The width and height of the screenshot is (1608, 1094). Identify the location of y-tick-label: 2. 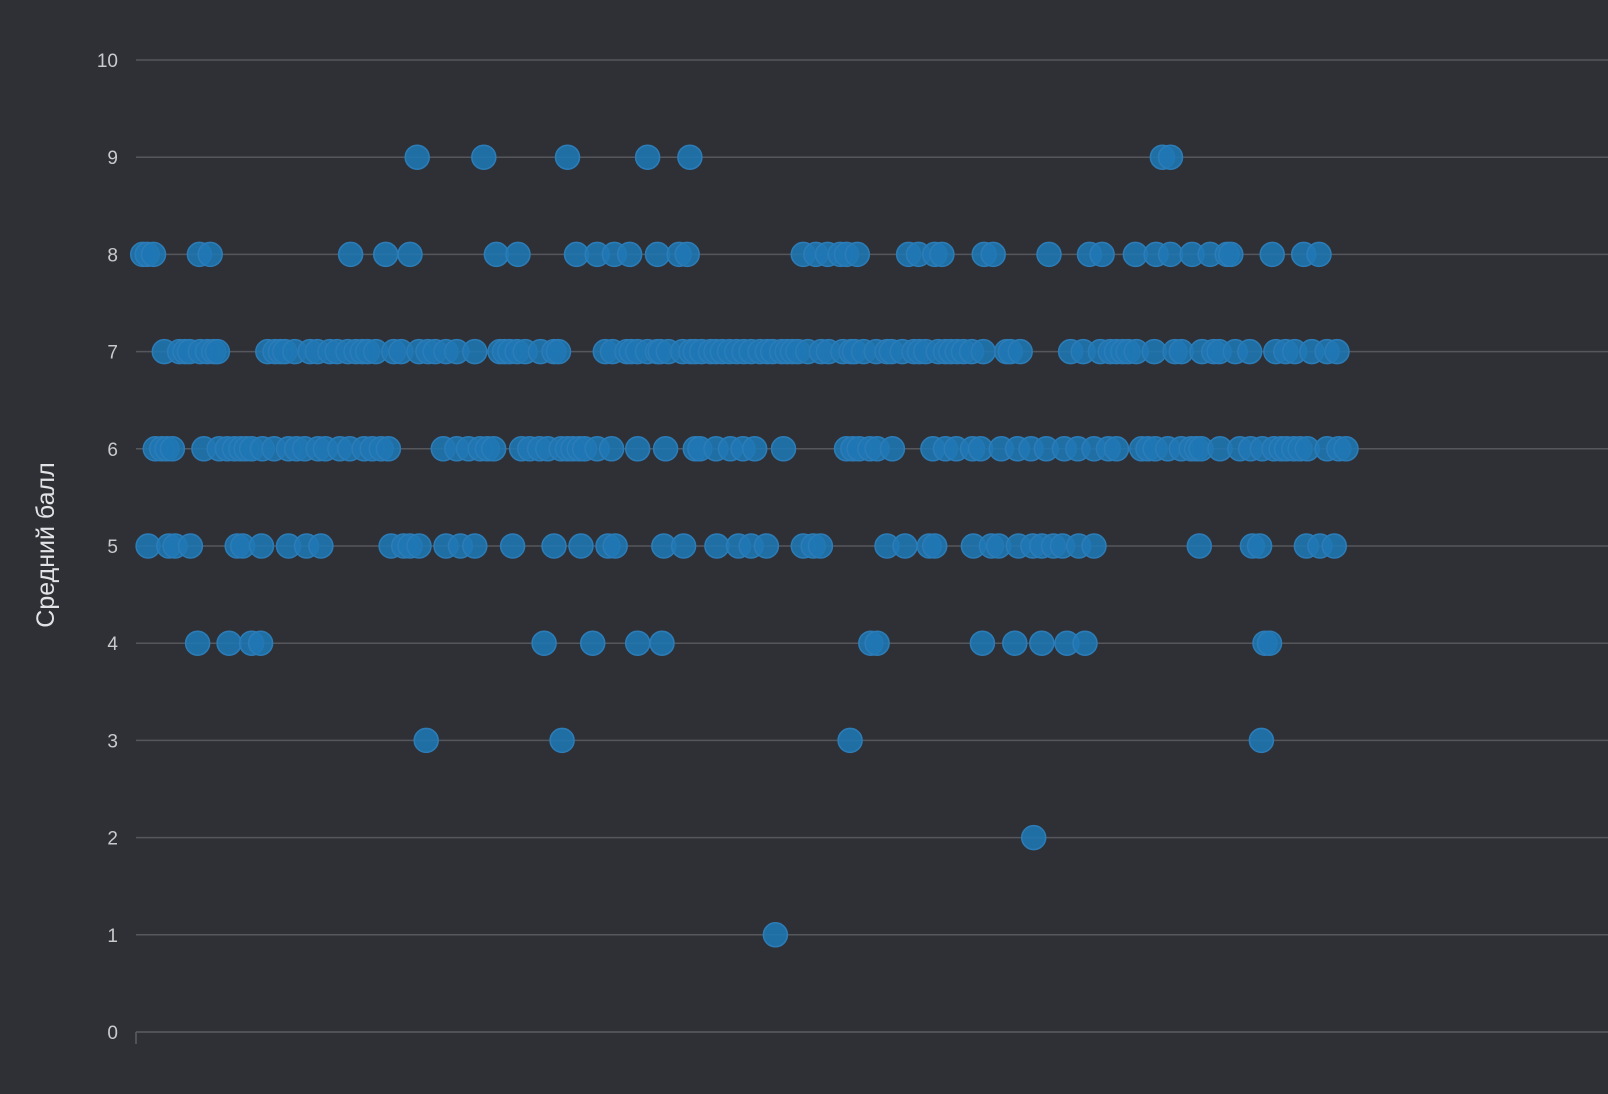
(112, 839).